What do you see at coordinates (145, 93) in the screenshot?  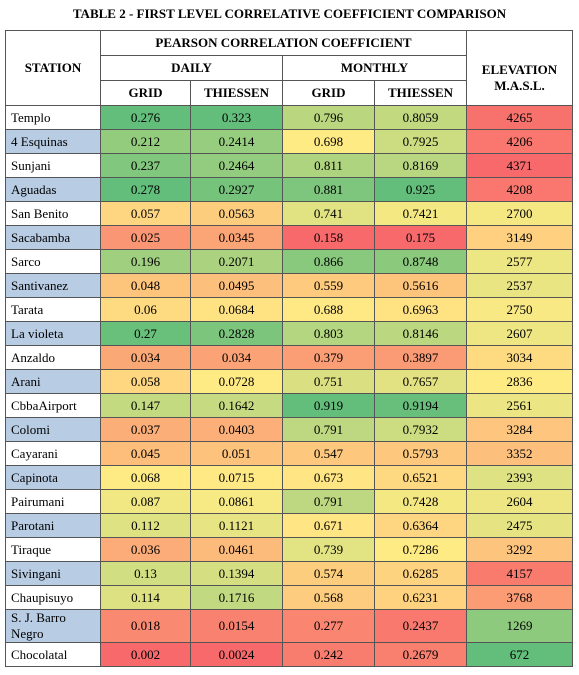 I see `header-cell: GRID` at bounding box center [145, 93].